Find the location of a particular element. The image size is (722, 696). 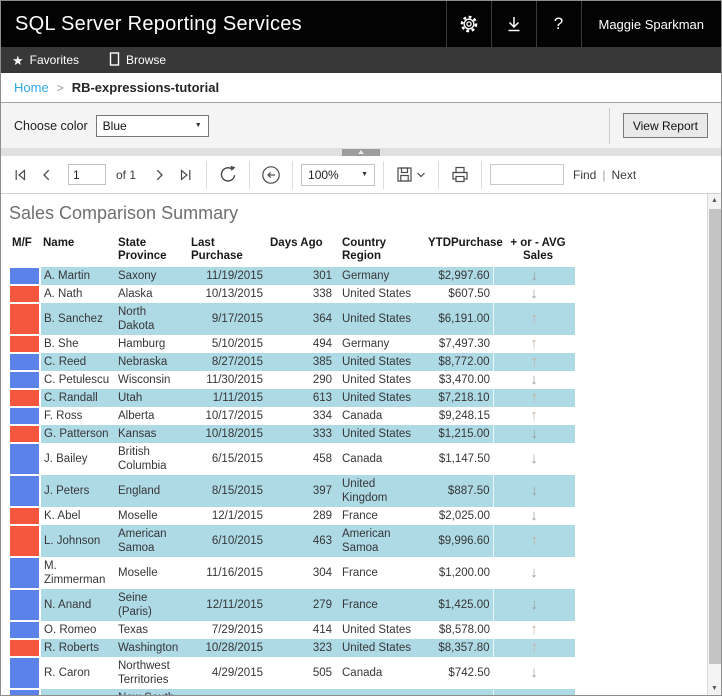

find-text-input is located at coordinates (527, 174).